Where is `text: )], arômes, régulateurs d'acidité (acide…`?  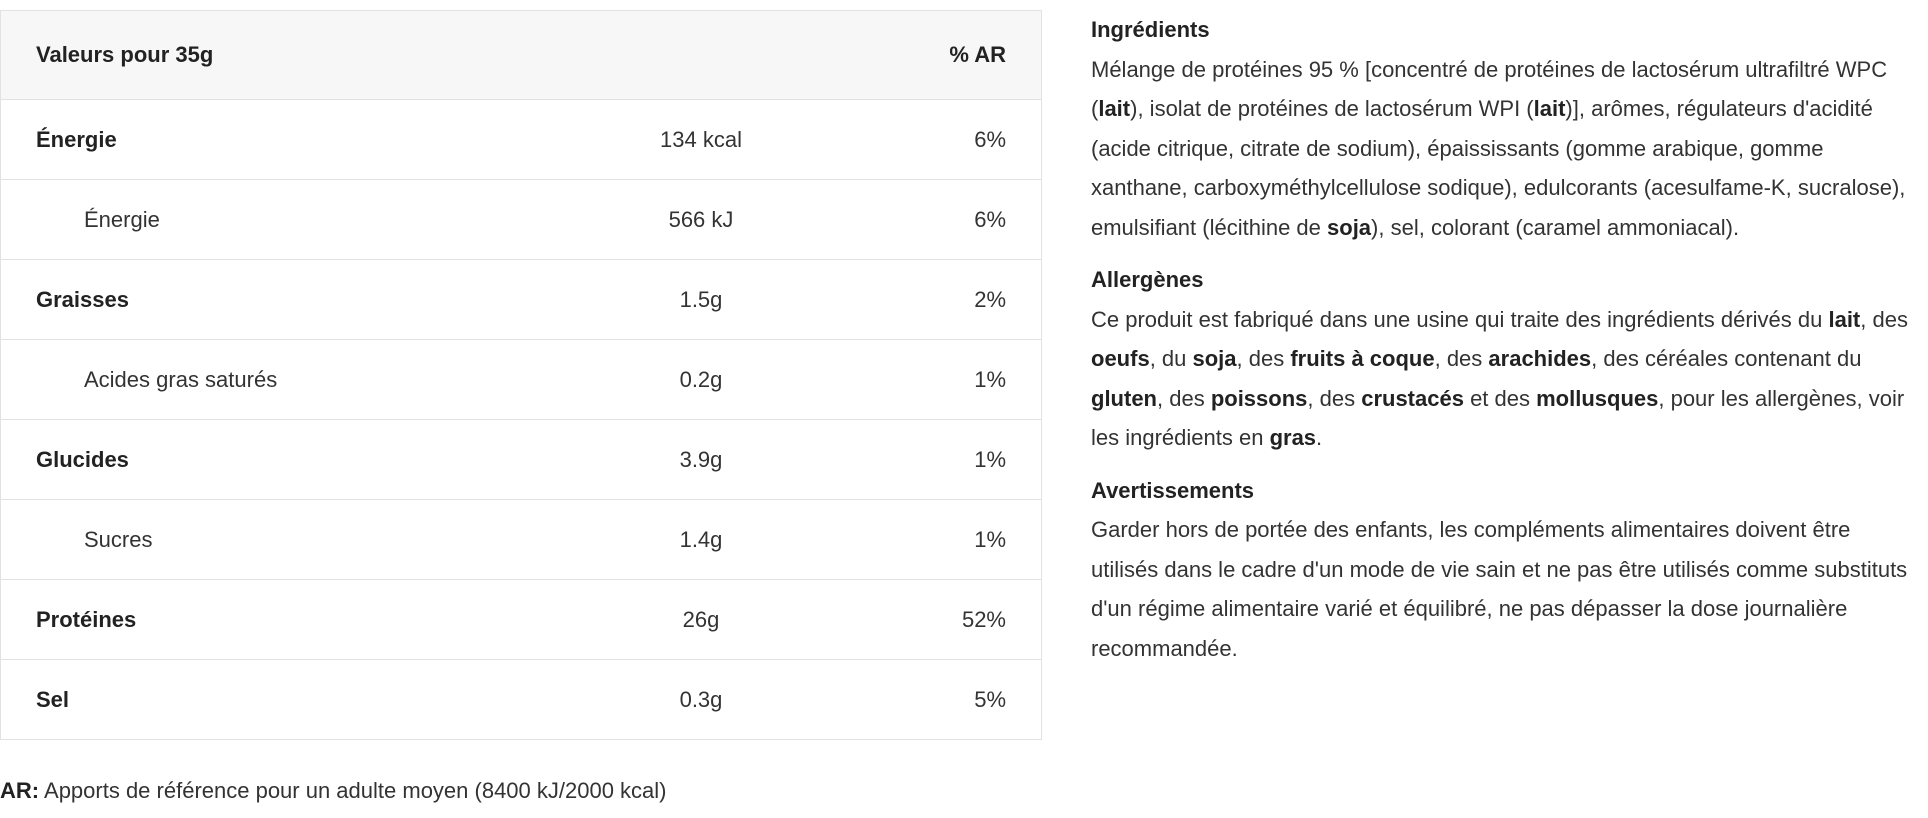 text: )], arômes, régulateurs d'acidité (acide… is located at coordinates (1498, 168).